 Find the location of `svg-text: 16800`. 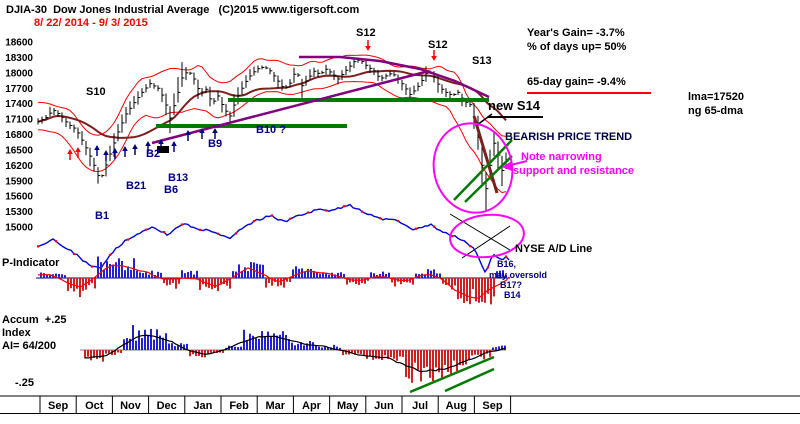

svg-text: 16800 is located at coordinates (19, 135).